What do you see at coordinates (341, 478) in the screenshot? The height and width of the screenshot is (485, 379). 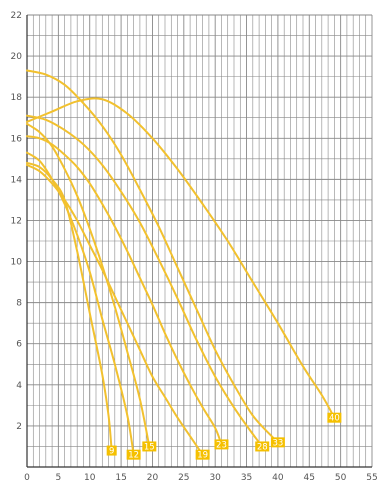 I see `x-tick-label: 50` at bounding box center [341, 478].